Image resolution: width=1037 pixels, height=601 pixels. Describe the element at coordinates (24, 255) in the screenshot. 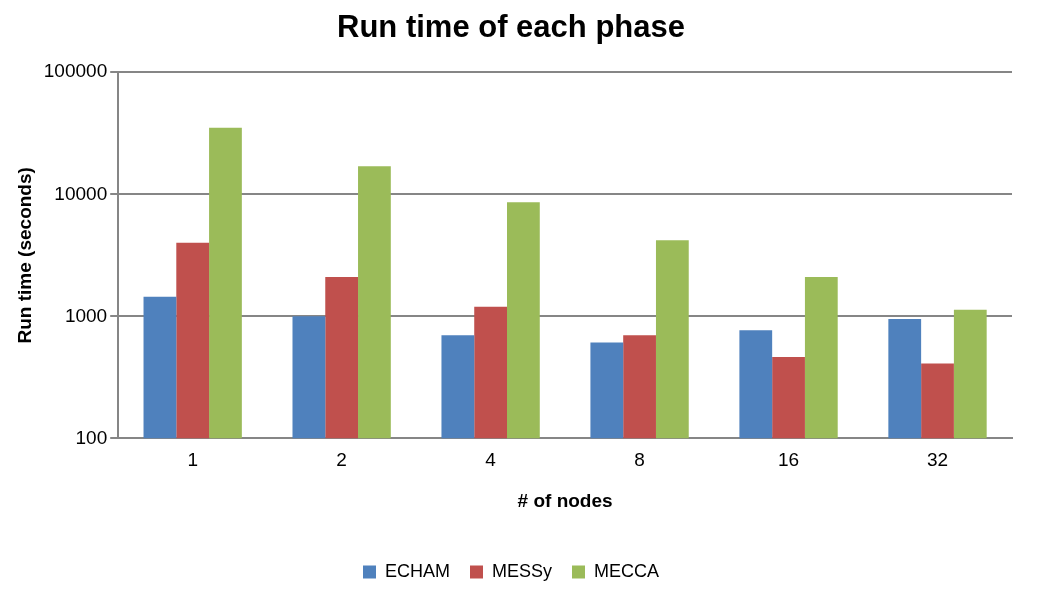

I see `y-axis-title: Run time (seconds)` at that location.